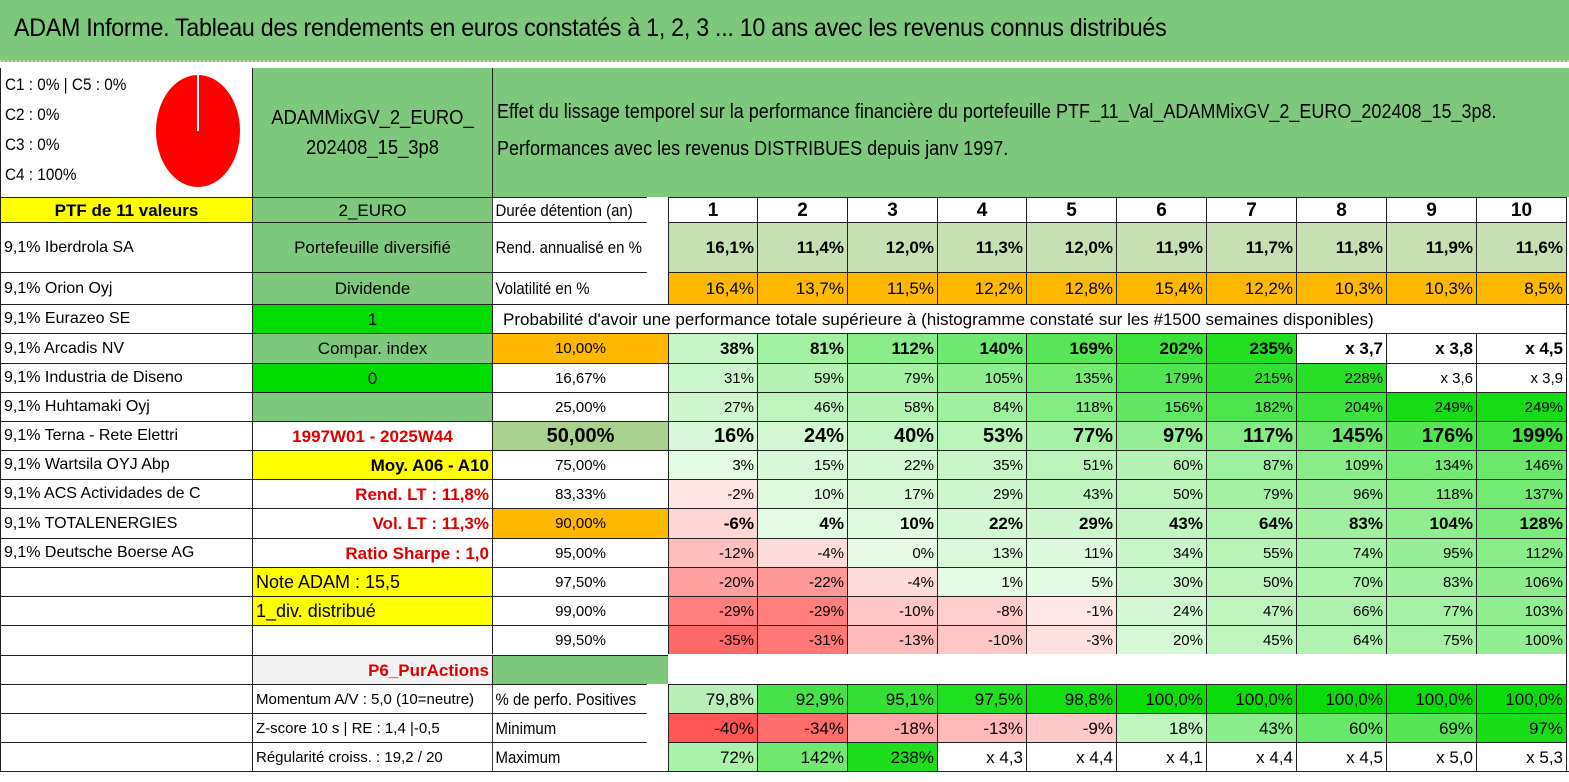 The image size is (1569, 782). Describe the element at coordinates (1102, 582) in the screenshot. I see `prob-value-text: 5%` at that location.